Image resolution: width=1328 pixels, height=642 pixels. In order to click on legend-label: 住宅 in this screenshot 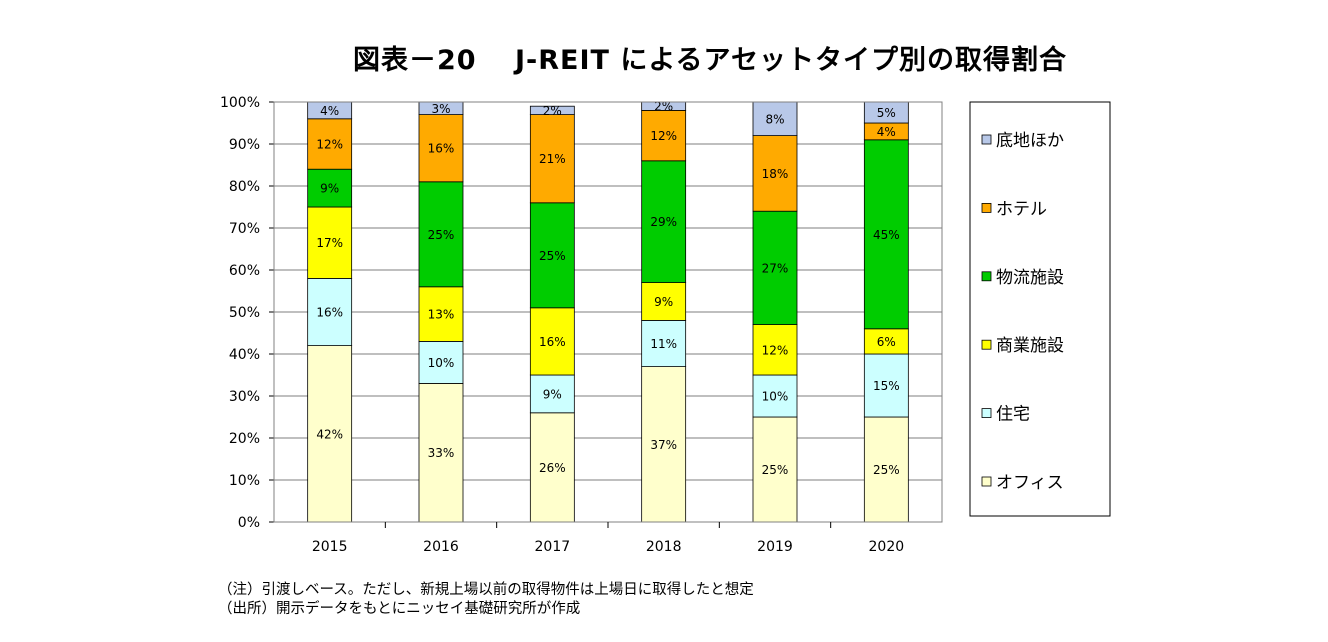, I will do `click(1013, 415)`.